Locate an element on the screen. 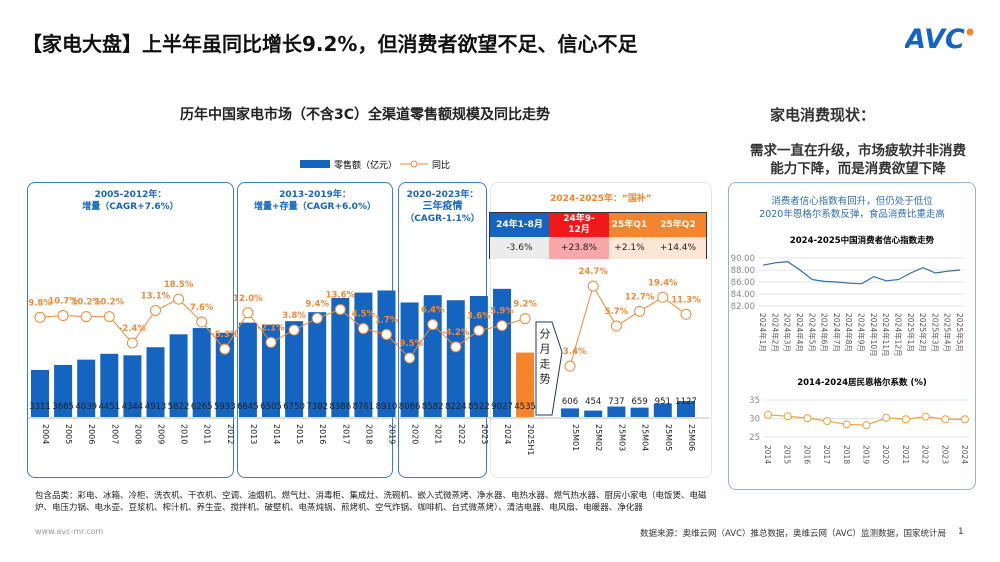  x-tick-label: 2025年4月 is located at coordinates (948, 332).